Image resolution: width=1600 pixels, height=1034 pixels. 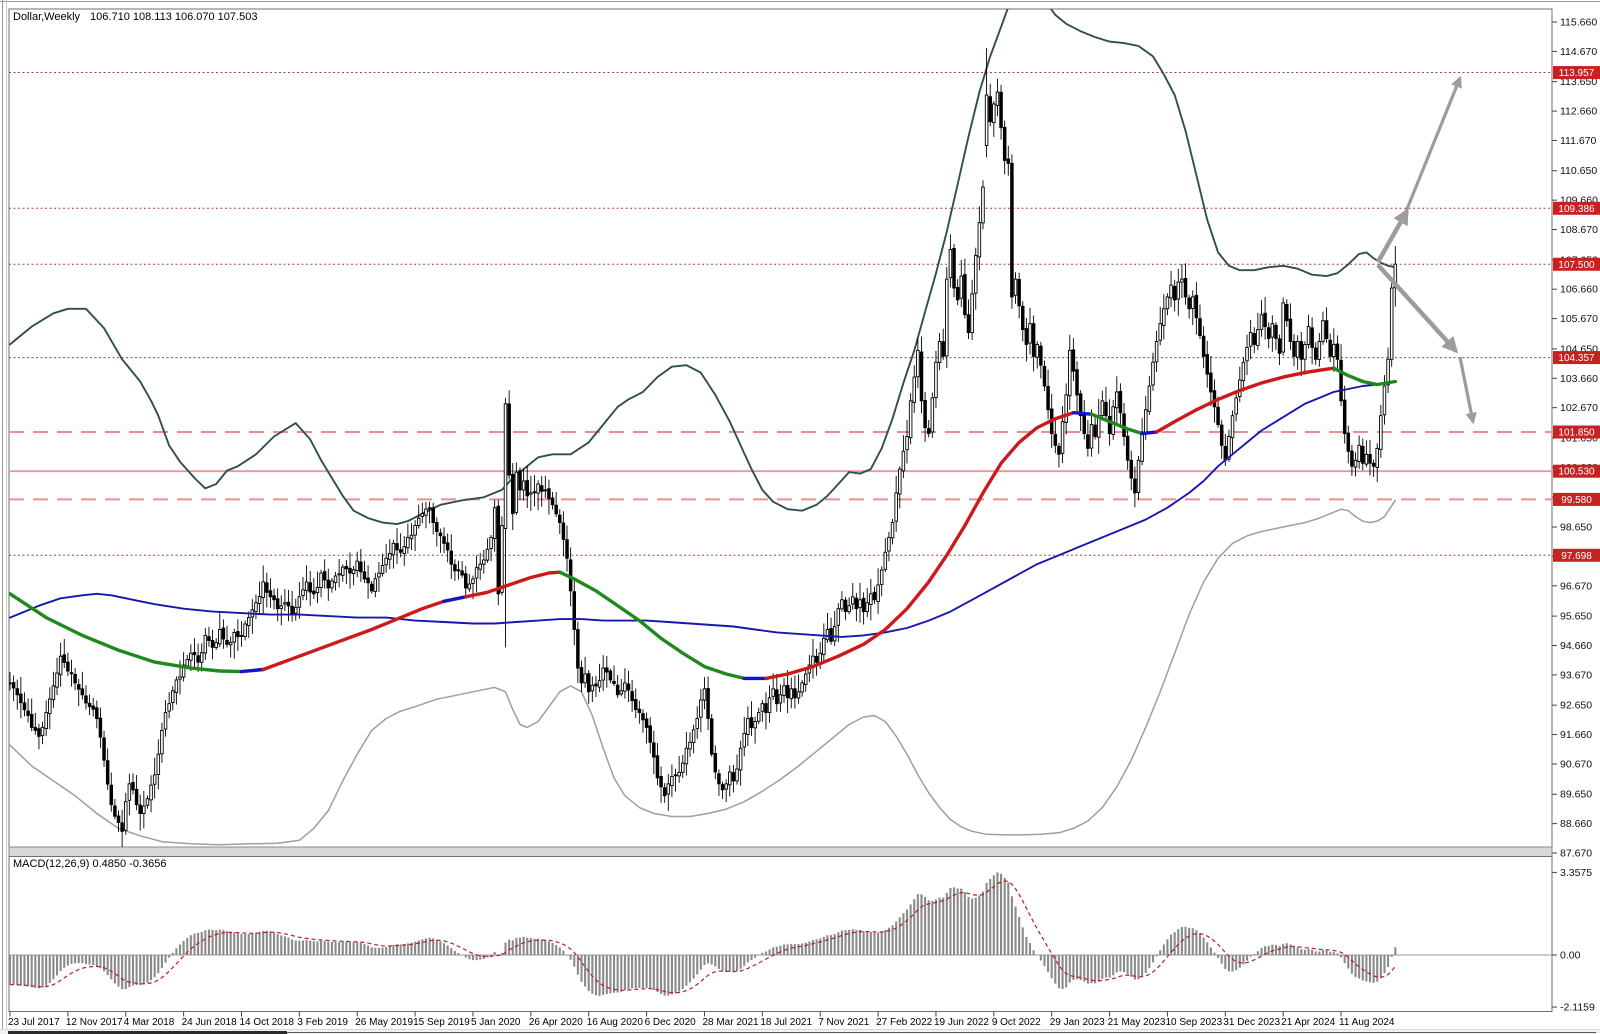 What do you see at coordinates (1308, 1022) in the screenshot?
I see `date-label: 21 Apr 2024` at bounding box center [1308, 1022].